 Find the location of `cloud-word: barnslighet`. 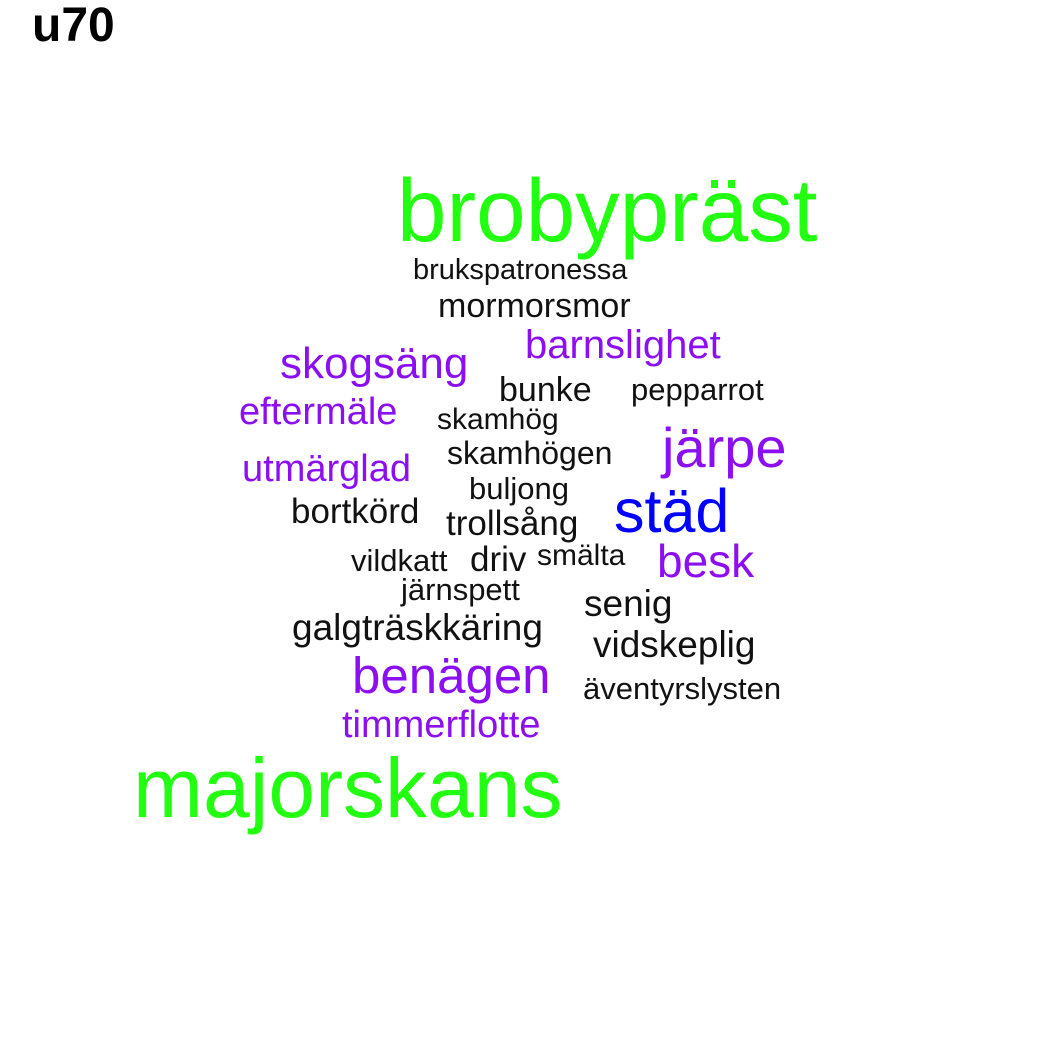

cloud-word: barnslighet is located at coordinates (623, 345).